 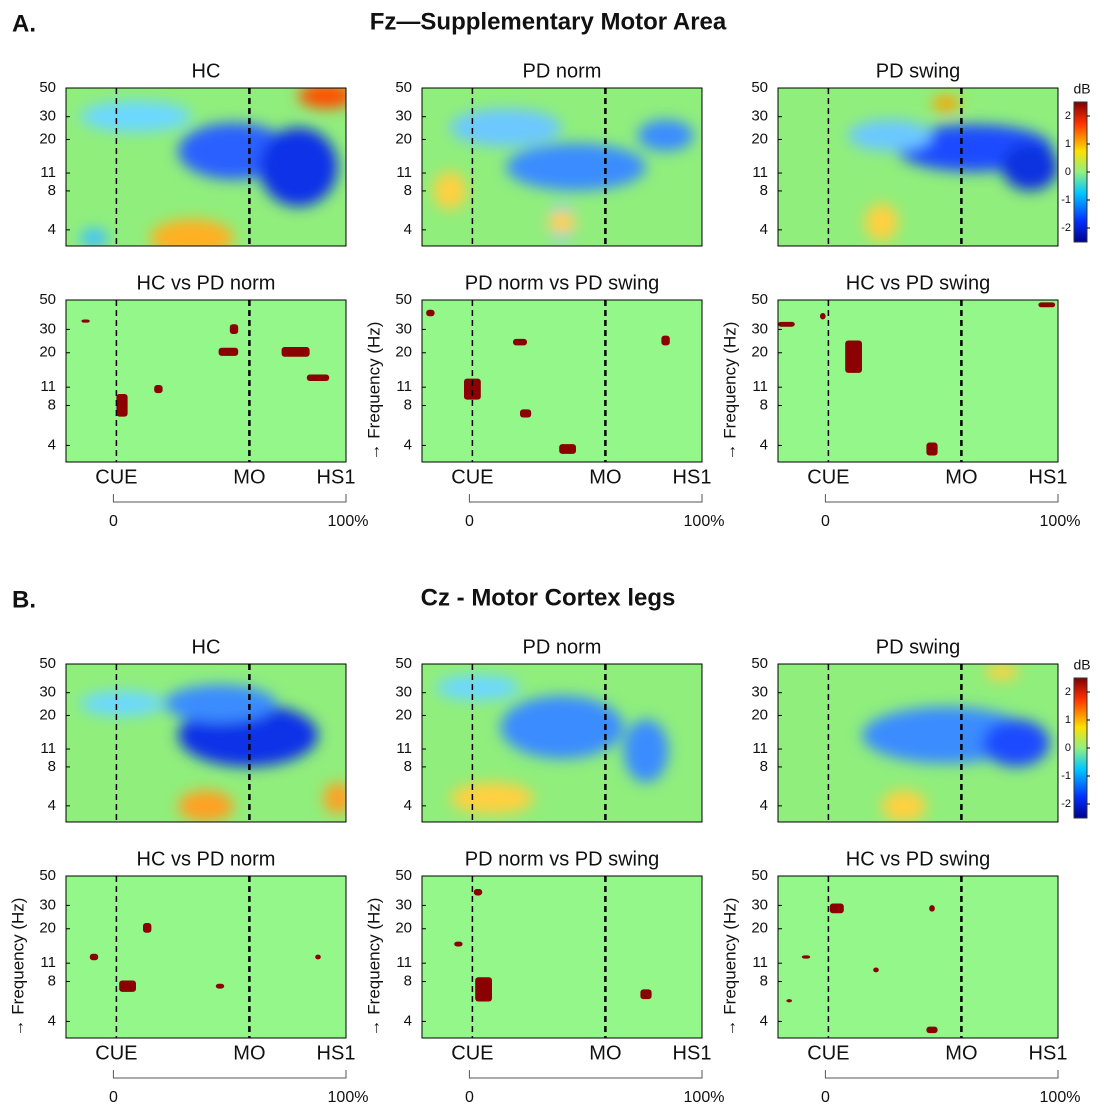 What do you see at coordinates (1080, 172) in the screenshot?
I see `colorbar` at bounding box center [1080, 172].